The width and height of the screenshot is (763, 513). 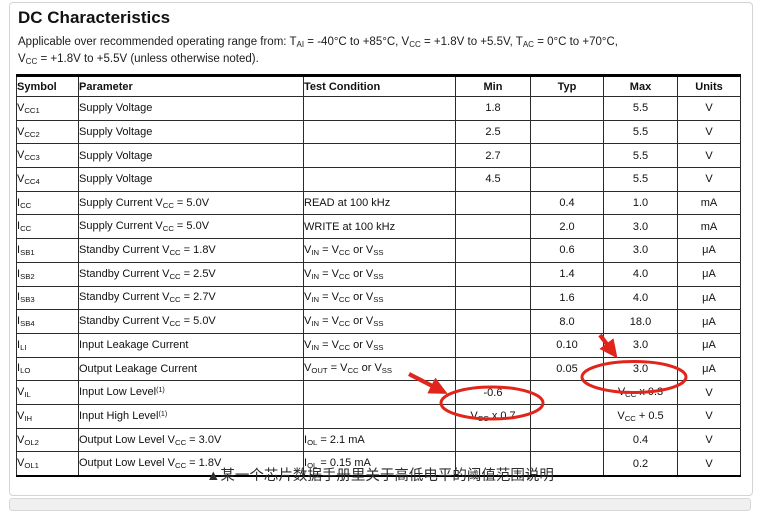 I want to click on table-cell: VCC1, so click(x=47, y=108).